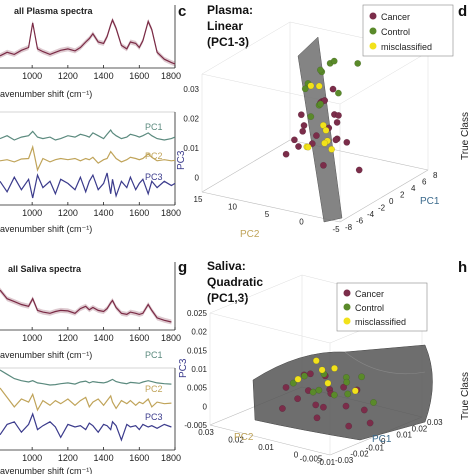 The image size is (474, 474). Describe the element at coordinates (270, 328) in the screenshot. I see `saliva-box-ceiling-edge` at that location.